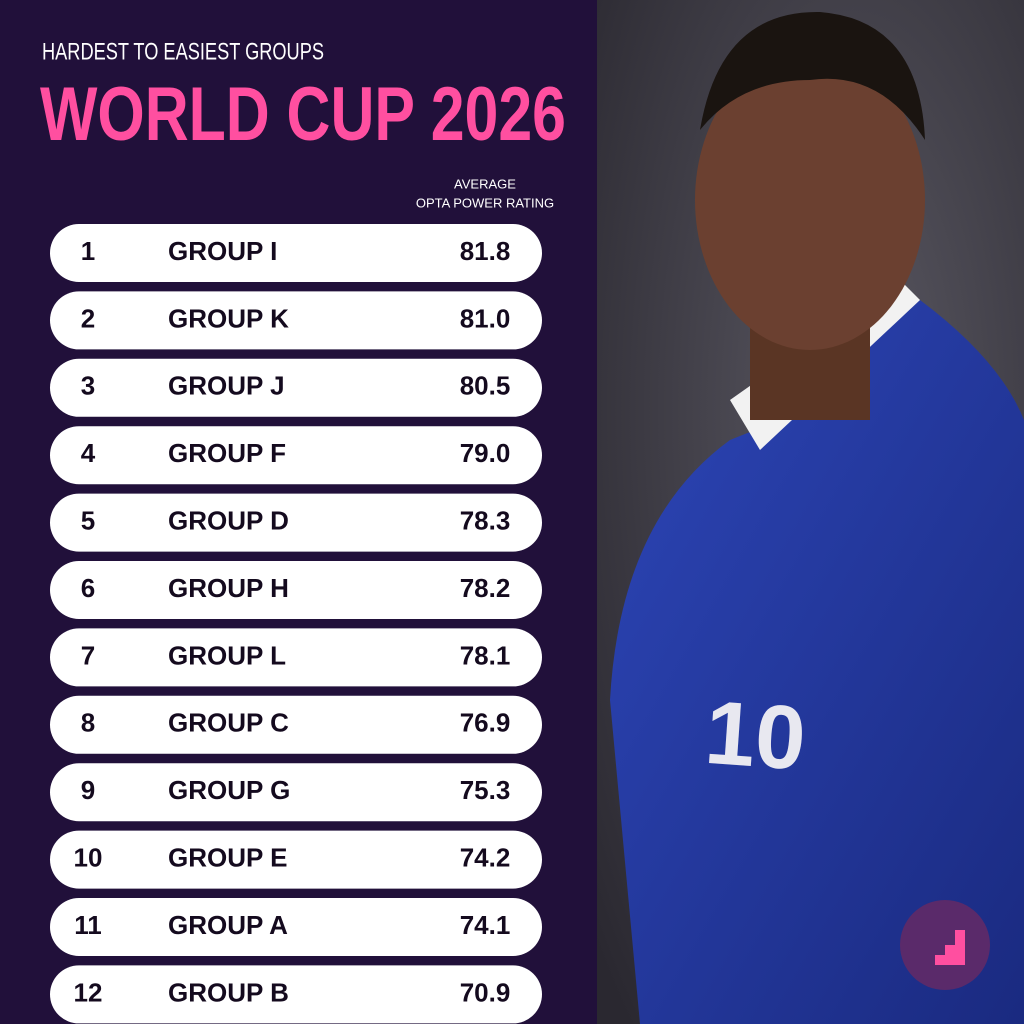 The image size is (1024, 1024). Describe the element at coordinates (485, 520) in the screenshot. I see `rating: 78.3` at that location.